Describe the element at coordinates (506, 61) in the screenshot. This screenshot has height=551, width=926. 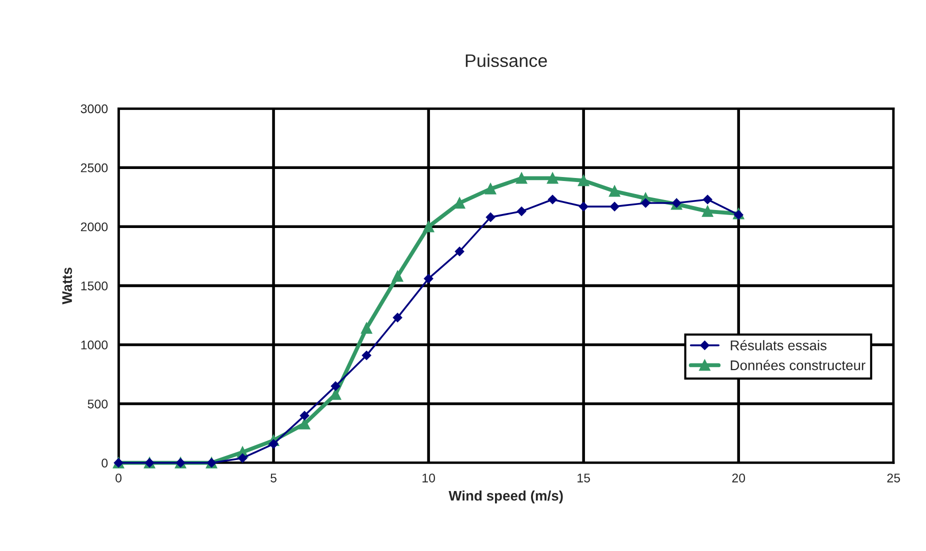
I see `chart-title: Puissance` at that location.